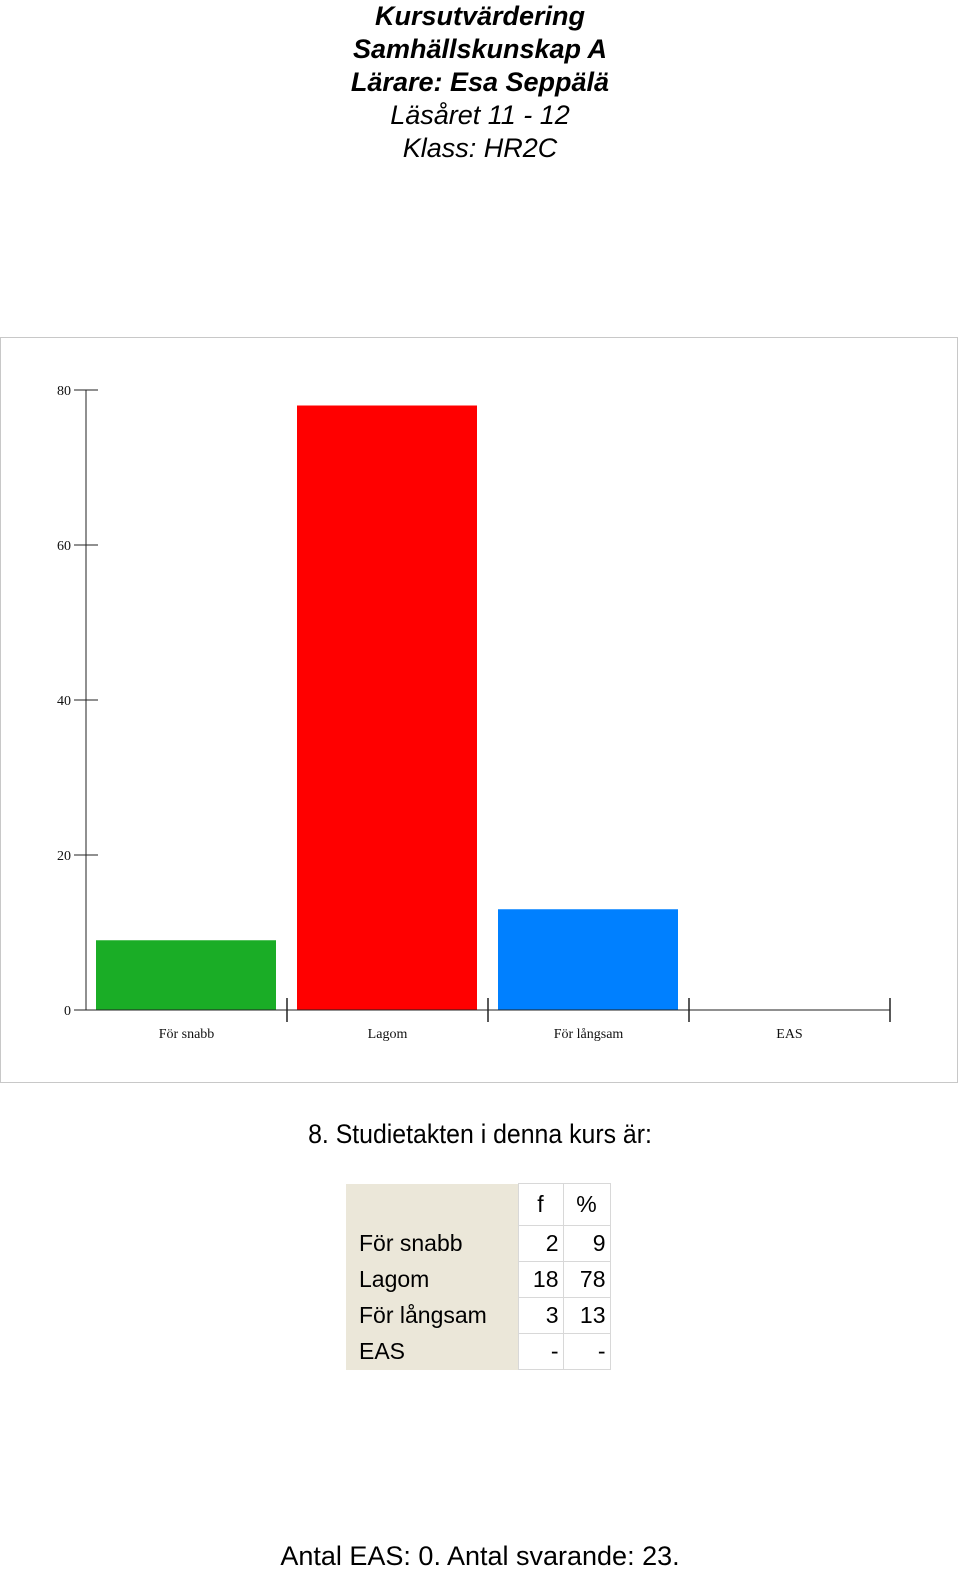 The width and height of the screenshot is (960, 1581). What do you see at coordinates (540, 1243) in the screenshot?
I see `row-frequency: 2` at bounding box center [540, 1243].